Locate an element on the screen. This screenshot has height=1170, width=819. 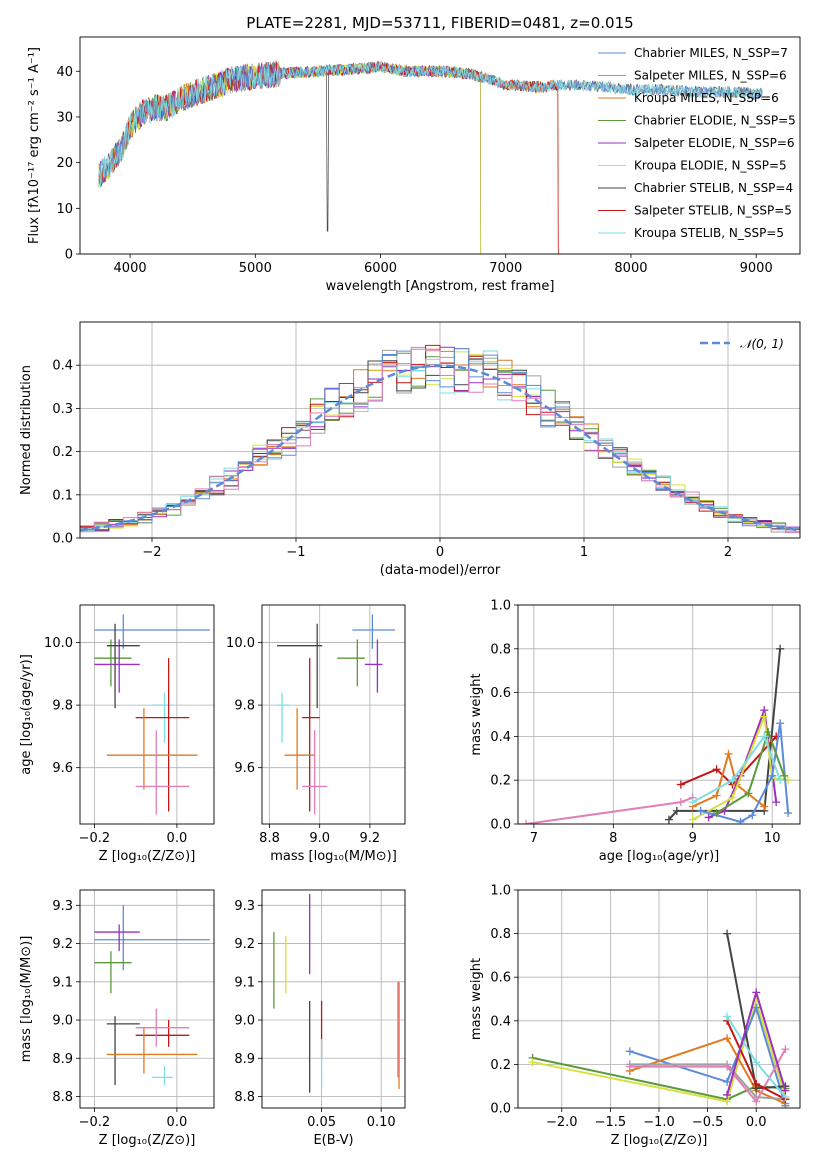
weight-line-pink is located at coordinates (708, 1076).